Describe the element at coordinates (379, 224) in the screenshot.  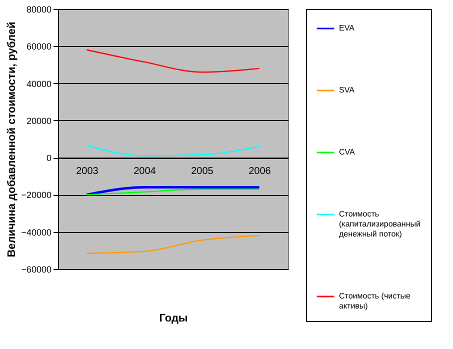
I see `legend-label: Стоимость (капитализированный денежный поток)` at that location.